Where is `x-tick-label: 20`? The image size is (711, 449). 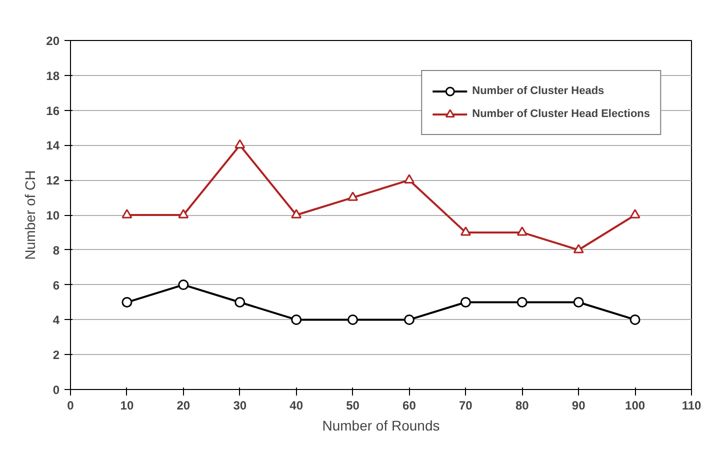
x-tick-label: 20 is located at coordinates (183, 405).